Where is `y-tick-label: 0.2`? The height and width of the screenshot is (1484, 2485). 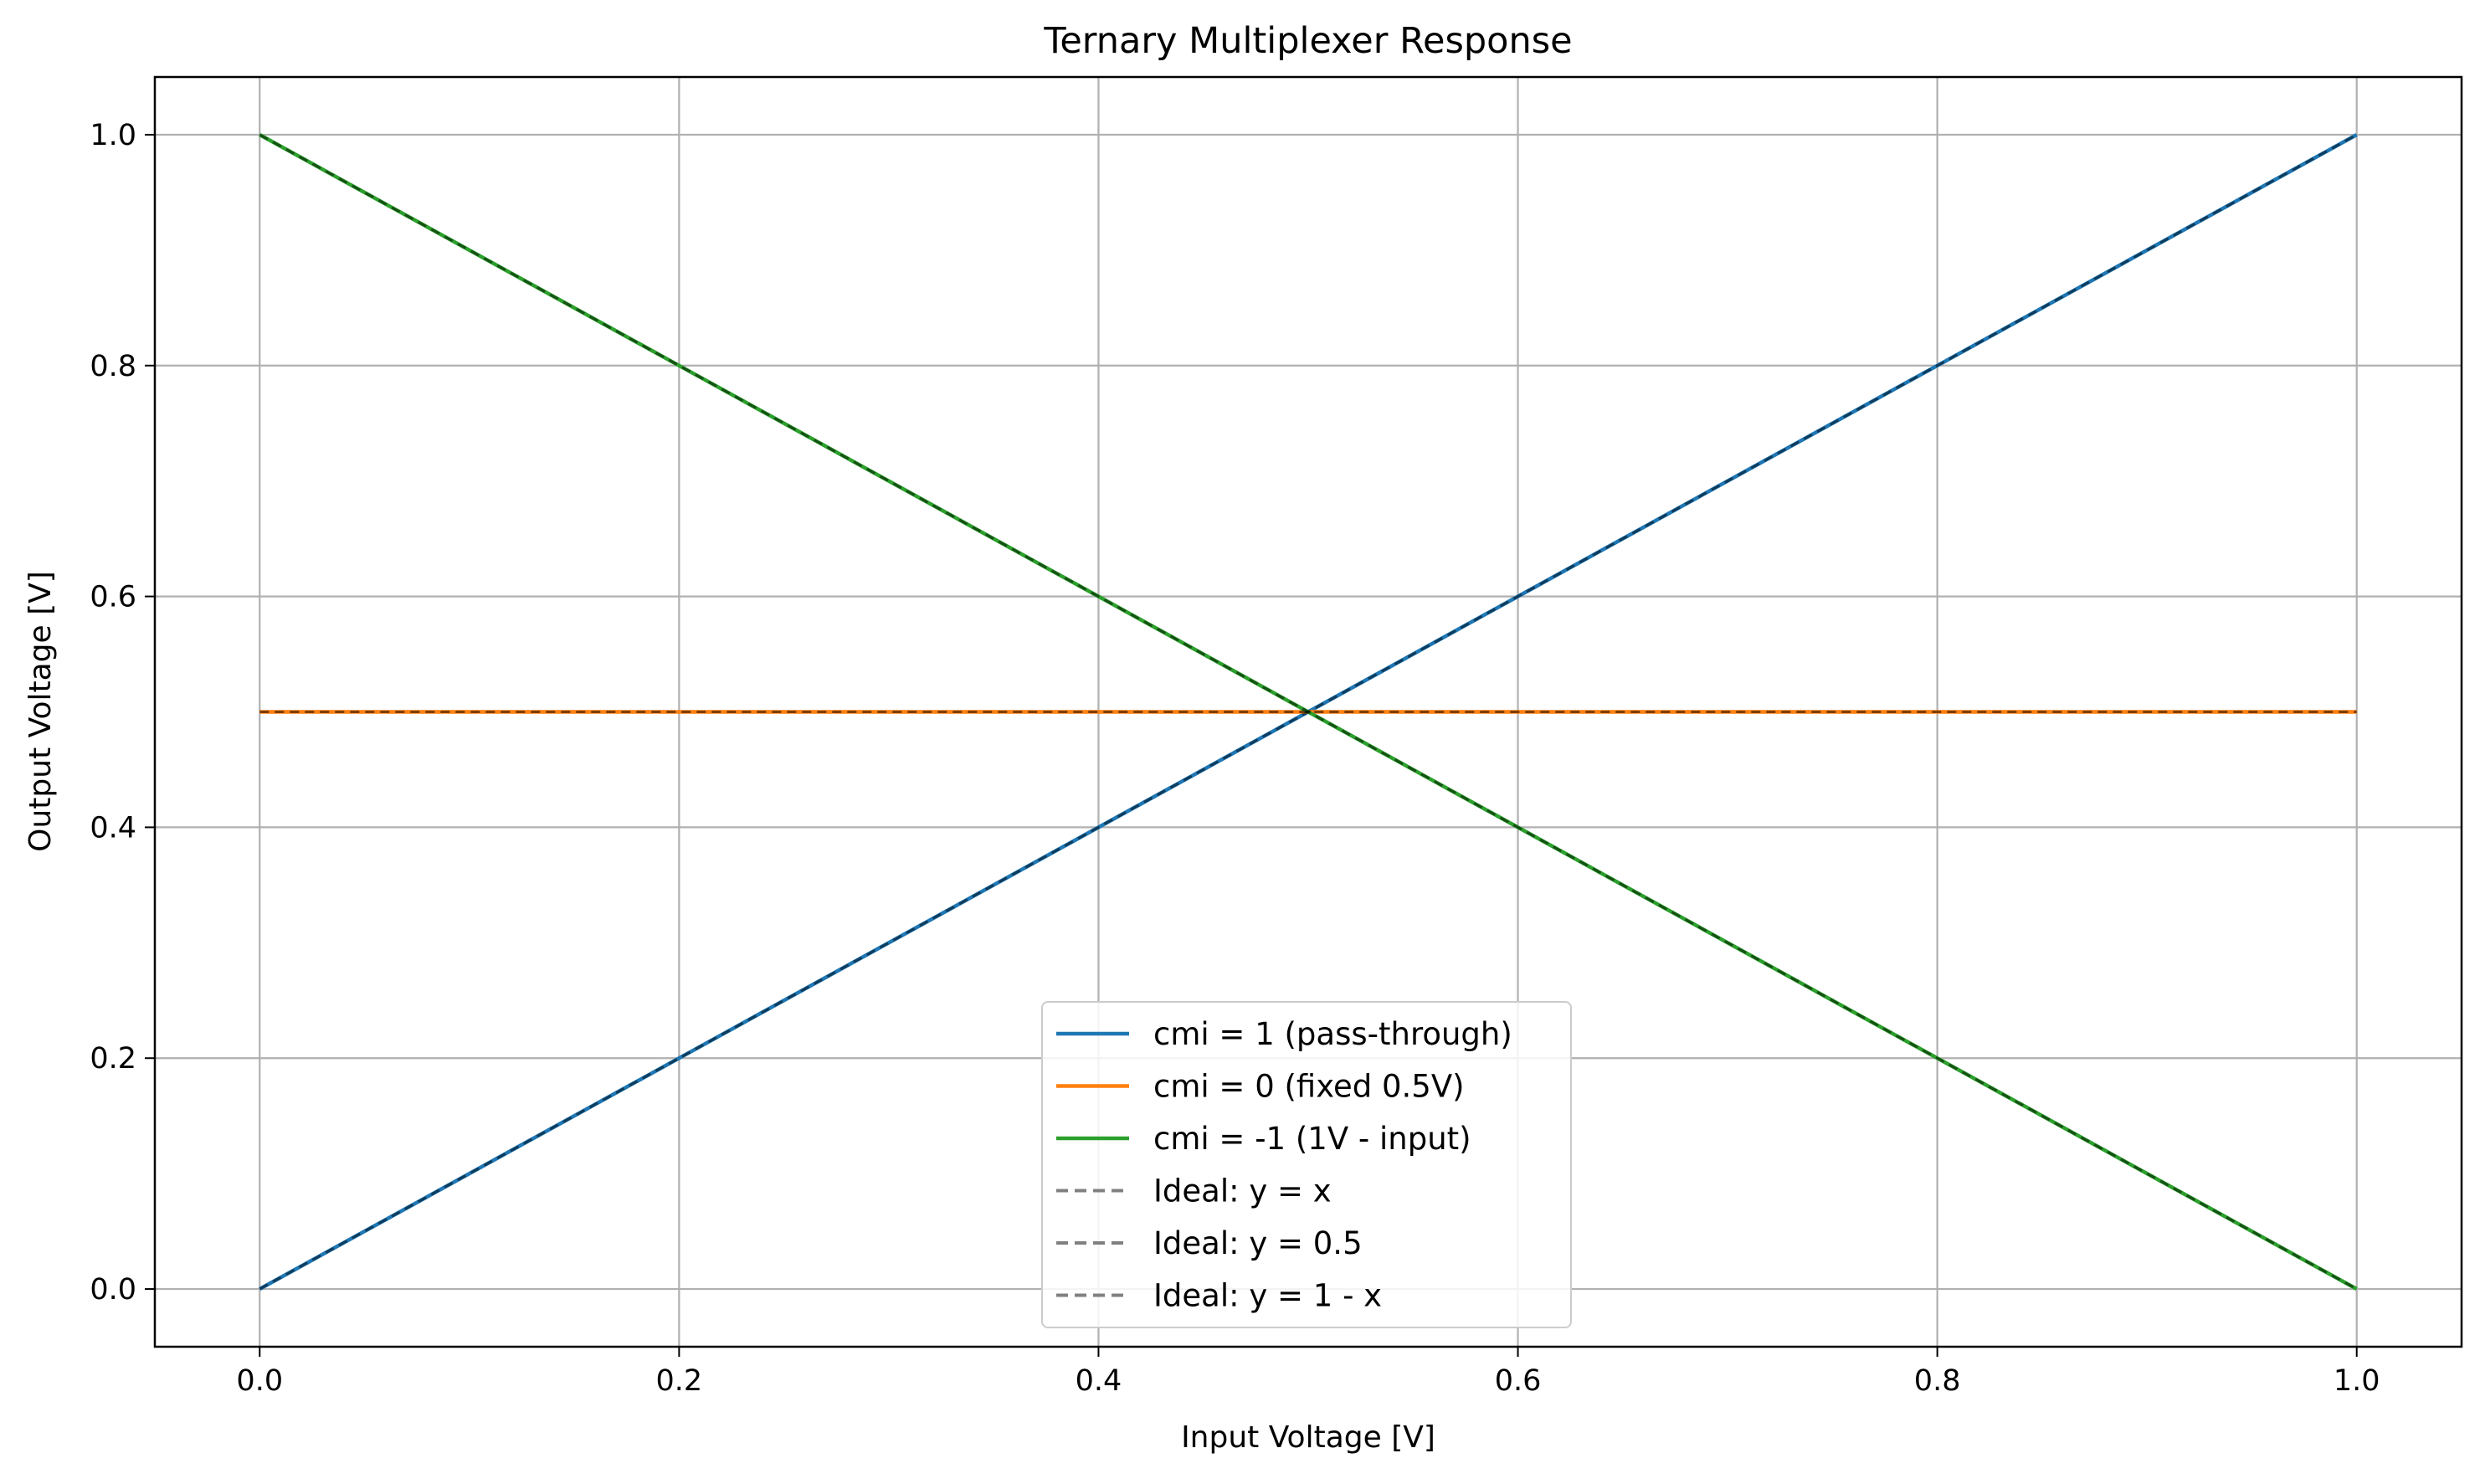
y-tick-label: 0.2 is located at coordinates (113, 1059).